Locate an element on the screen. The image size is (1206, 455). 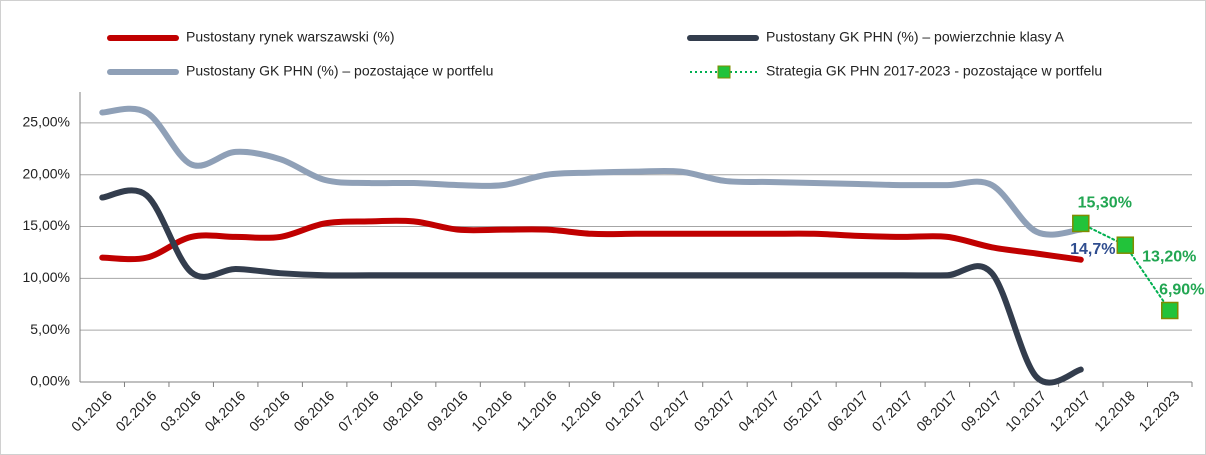
legend-marker is located at coordinates (724, 72).